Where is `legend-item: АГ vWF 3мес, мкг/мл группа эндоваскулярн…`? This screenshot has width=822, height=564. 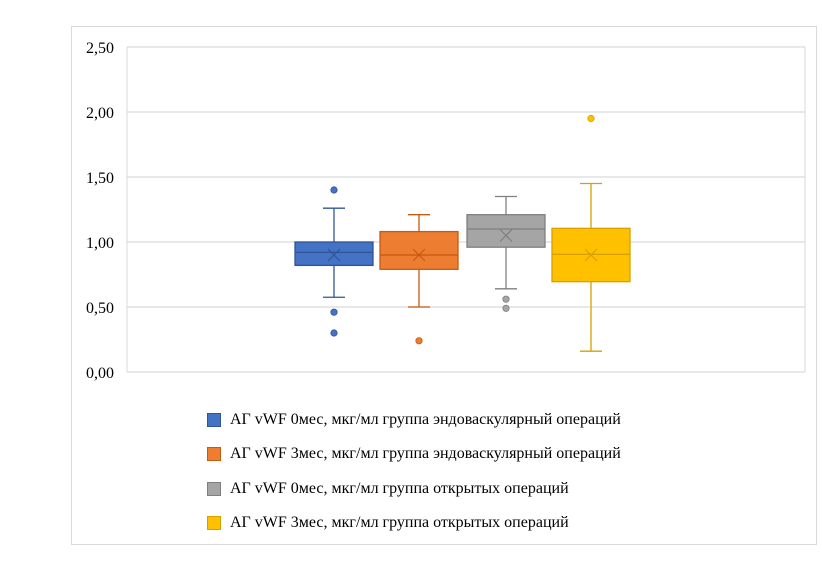 legend-item: АГ vWF 3мес, мкг/мл группа эндоваскулярн… is located at coordinates (414, 454).